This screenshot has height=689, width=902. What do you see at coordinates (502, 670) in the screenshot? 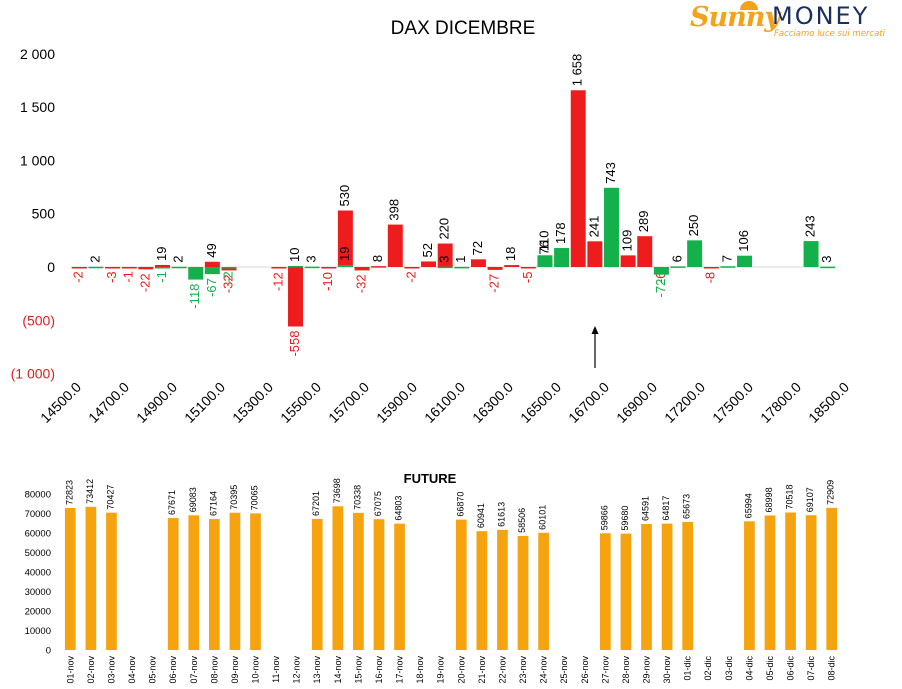
I see `x-tick-label: 22-nov` at bounding box center [502, 670].